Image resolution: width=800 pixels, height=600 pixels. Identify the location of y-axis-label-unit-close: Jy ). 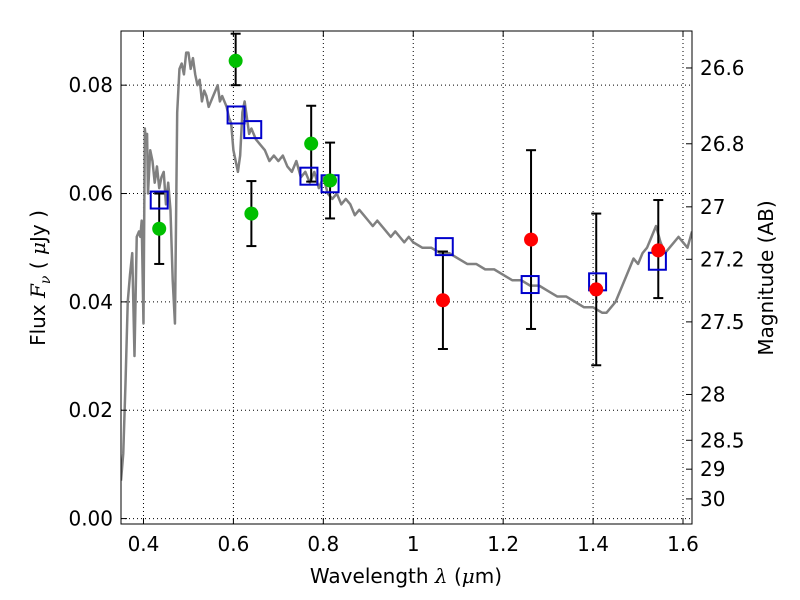
(38, 227).